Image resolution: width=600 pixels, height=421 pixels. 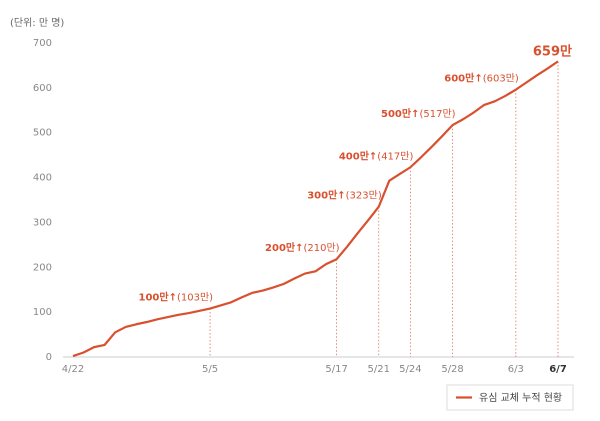 What do you see at coordinates (395, 156) in the screenshot?
I see `annotation-detail: (417만)` at bounding box center [395, 156].